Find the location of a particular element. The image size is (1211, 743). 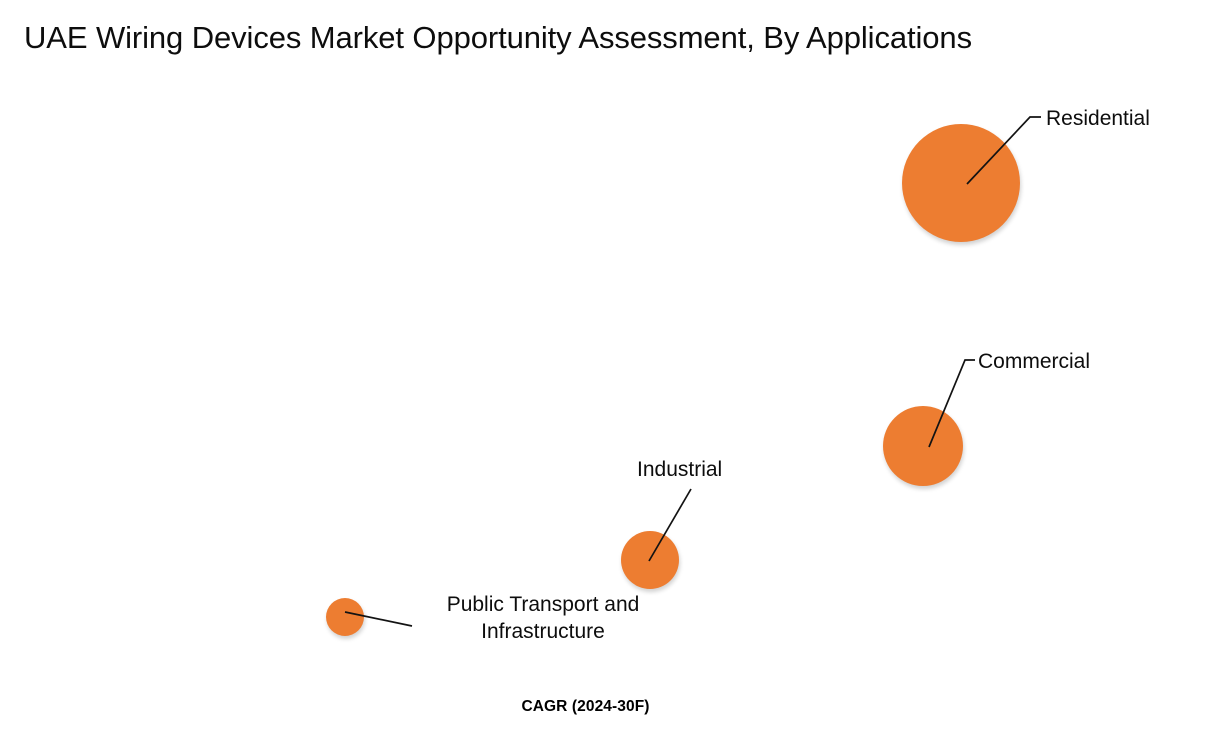

bubble-label-commercial: Commercial is located at coordinates (1034, 361).